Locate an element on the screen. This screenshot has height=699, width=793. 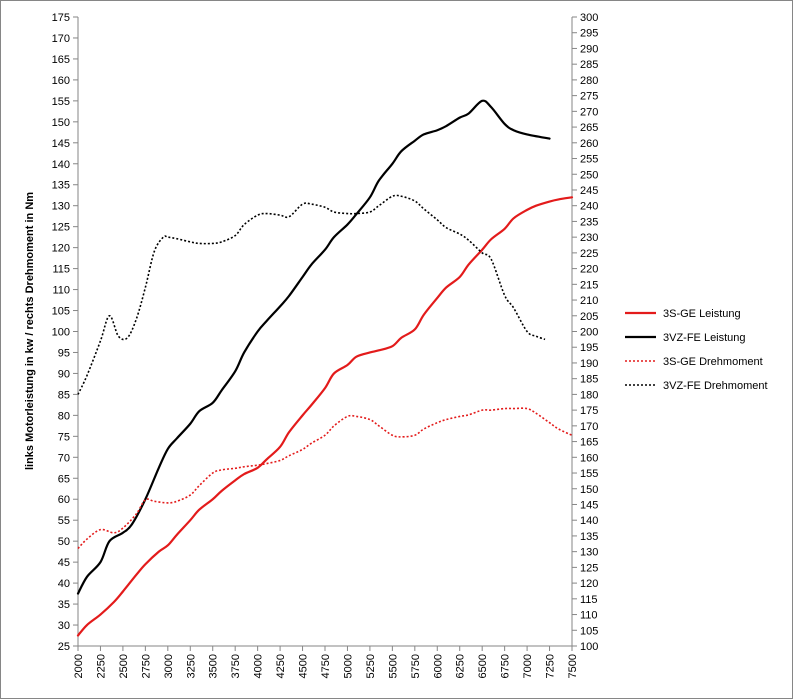
y-left-tick-label: 30 is located at coordinates (64, 626).